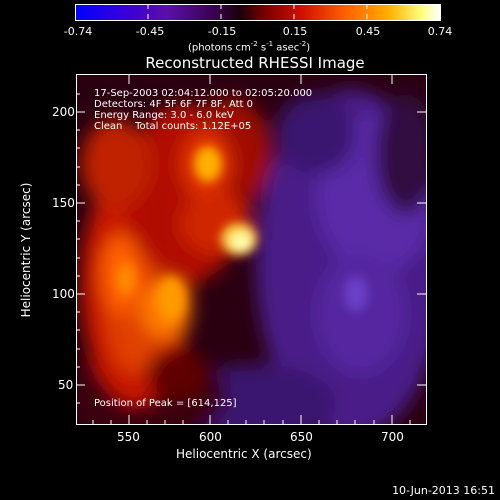 This screenshot has height=500, width=500. Describe the element at coordinates (174, 104) in the screenshot. I see `annotation-detectors: Detectors: 4F 5F 6F 7F 8F, Att 0` at that location.